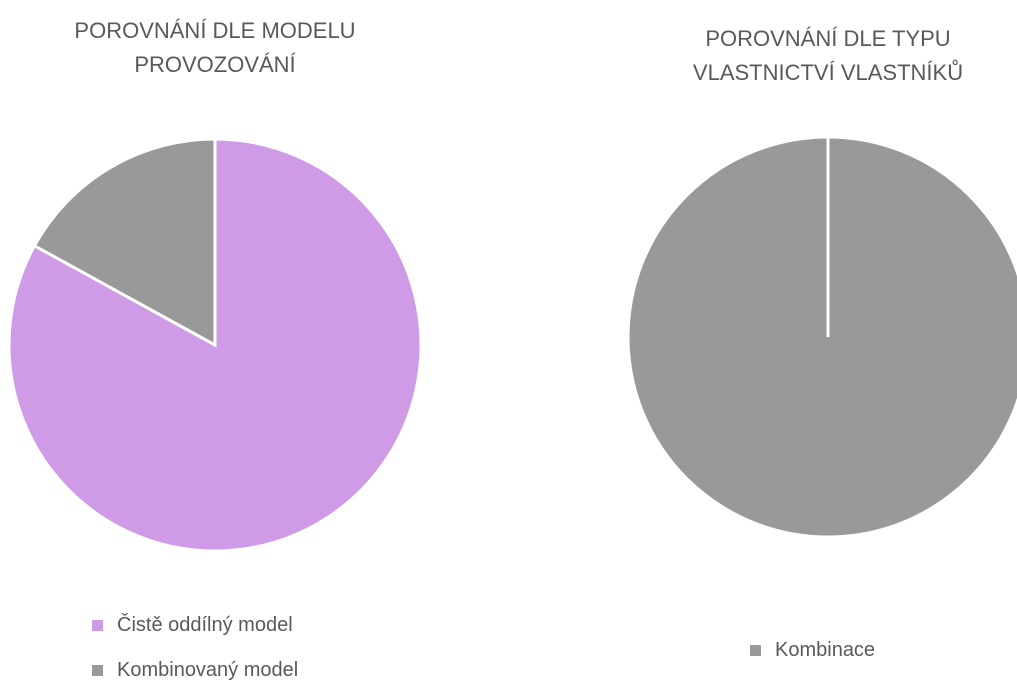  I want to click on pie-slice, so click(124, 242).